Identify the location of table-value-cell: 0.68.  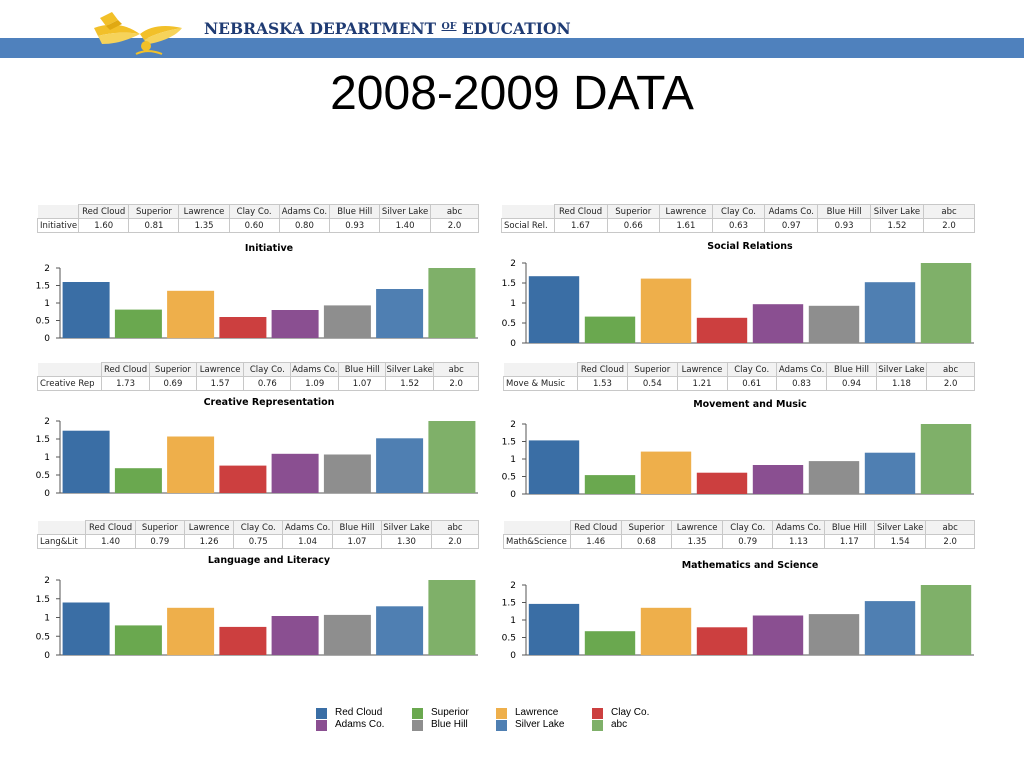
(646, 541).